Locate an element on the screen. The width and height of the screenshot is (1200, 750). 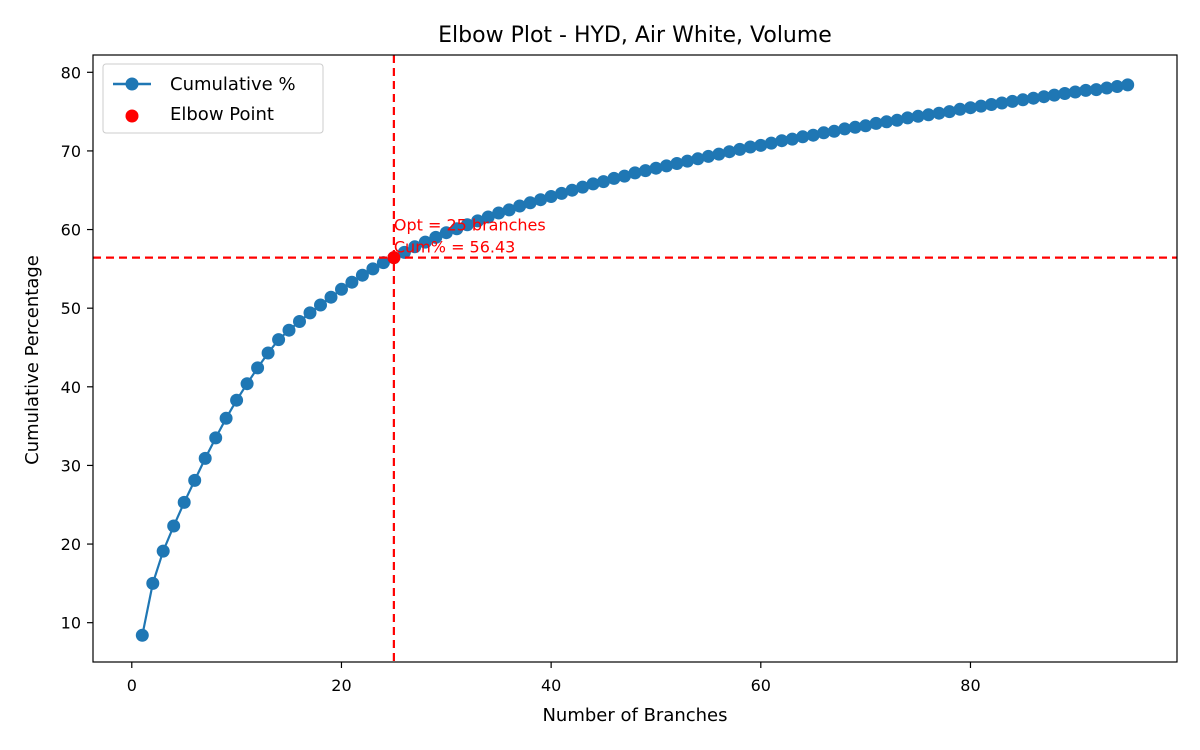
chart-title: Elbow Plot - HYD, Air White, Volume is located at coordinates (635, 35).